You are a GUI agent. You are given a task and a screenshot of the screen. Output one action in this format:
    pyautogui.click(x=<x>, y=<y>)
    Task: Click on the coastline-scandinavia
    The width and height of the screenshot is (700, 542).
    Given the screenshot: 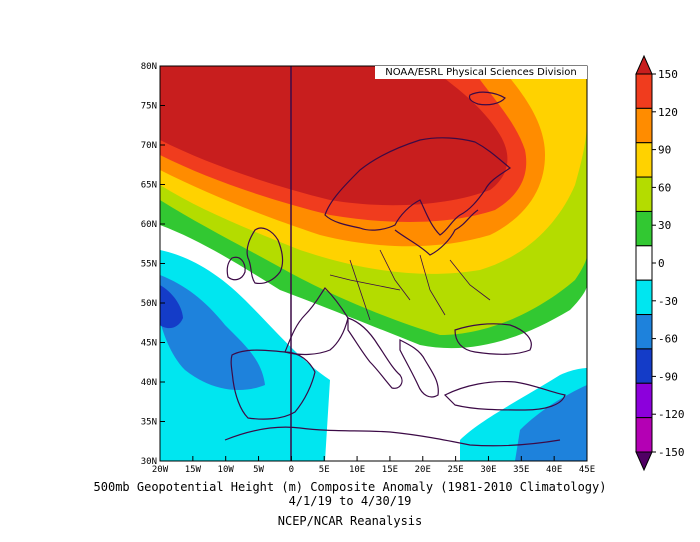 What is the action you would take?
    pyautogui.click(x=418, y=186)
    